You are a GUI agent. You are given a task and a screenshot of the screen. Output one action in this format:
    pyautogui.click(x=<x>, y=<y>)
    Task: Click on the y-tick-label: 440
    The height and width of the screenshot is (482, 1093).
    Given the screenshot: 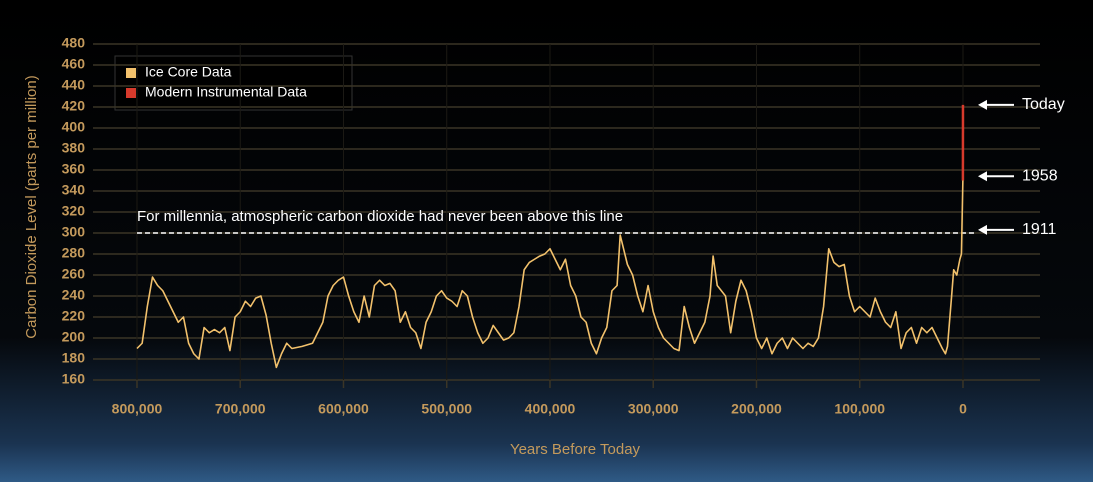 What is the action you would take?
    pyautogui.click(x=74, y=85)
    